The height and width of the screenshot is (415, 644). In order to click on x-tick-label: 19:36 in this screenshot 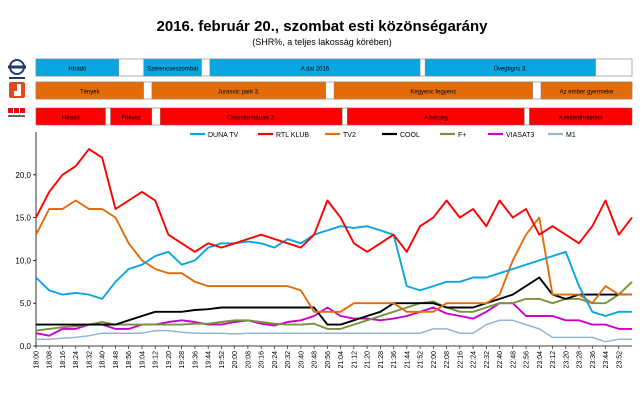, I will do `click(195, 360)`.